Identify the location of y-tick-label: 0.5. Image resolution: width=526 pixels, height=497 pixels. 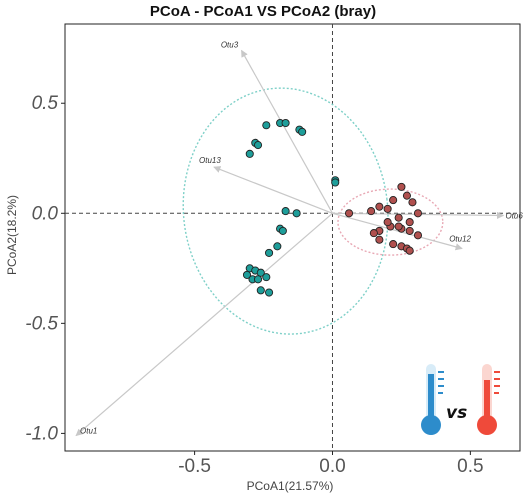
(45, 103).